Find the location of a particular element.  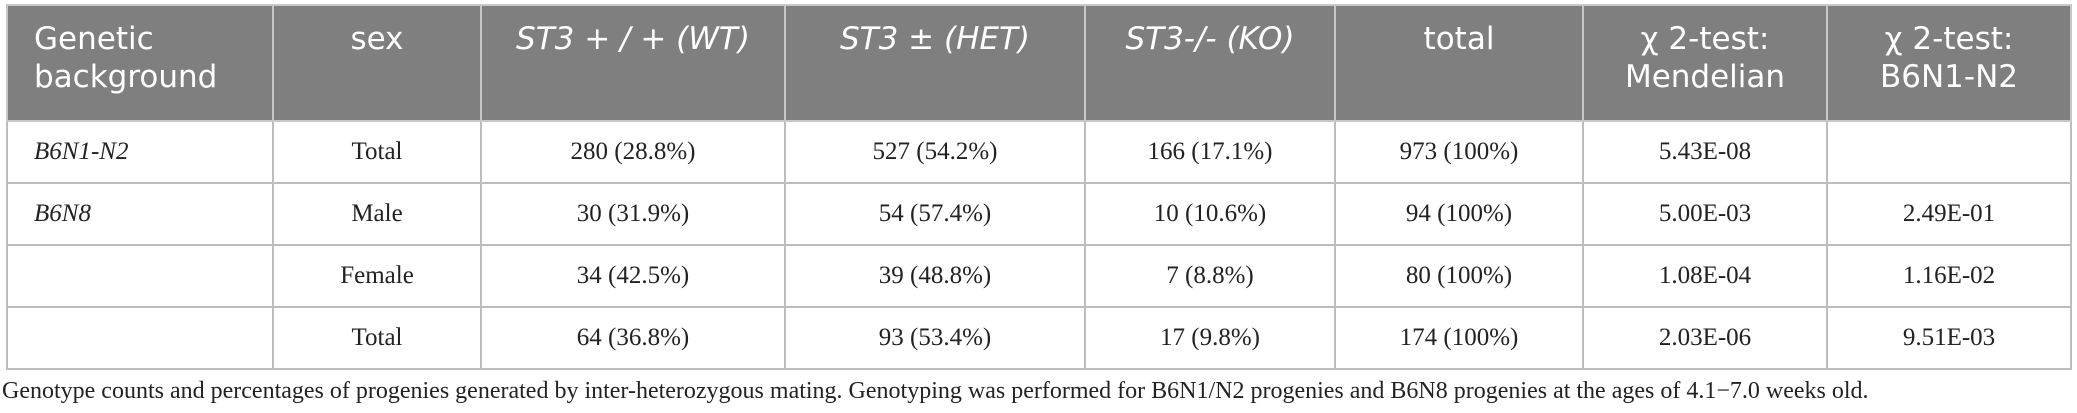

cell-wt: 30 (31.9%) is located at coordinates (633, 214).